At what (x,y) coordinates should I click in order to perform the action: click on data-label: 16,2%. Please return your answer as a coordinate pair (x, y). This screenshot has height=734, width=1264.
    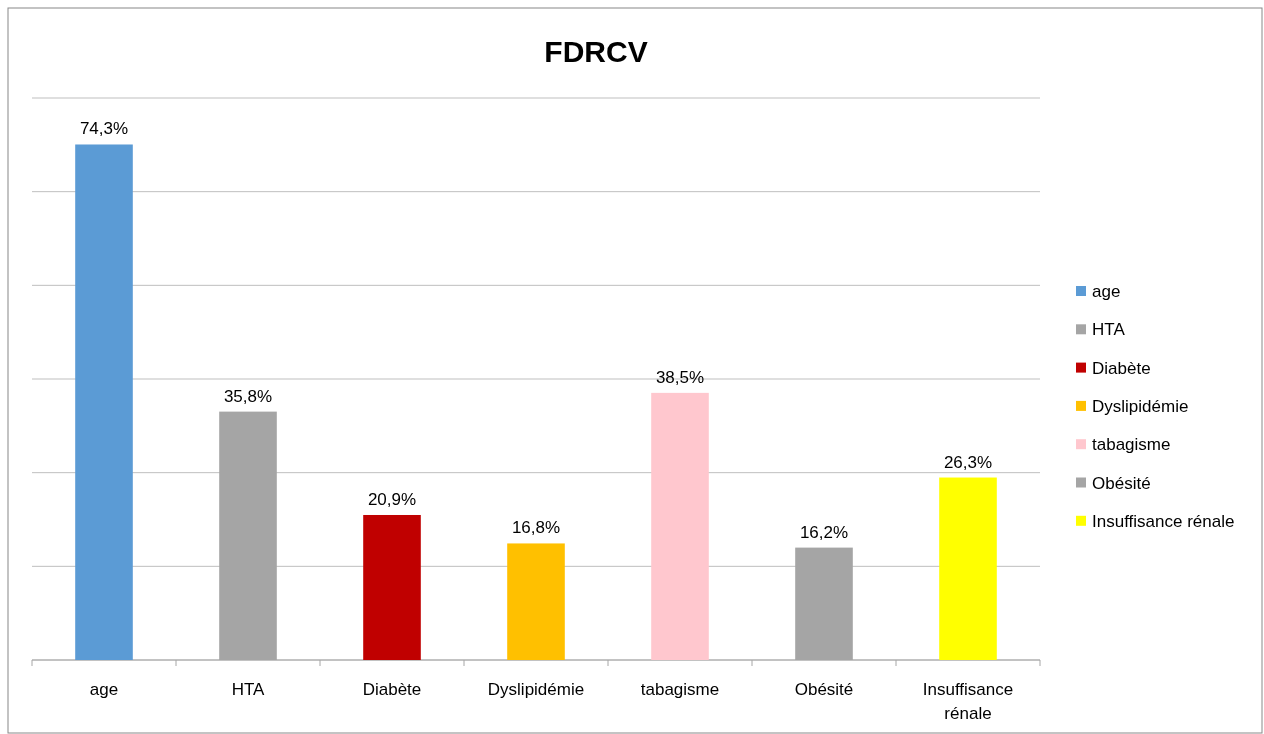
    Looking at the image, I should click on (824, 532).